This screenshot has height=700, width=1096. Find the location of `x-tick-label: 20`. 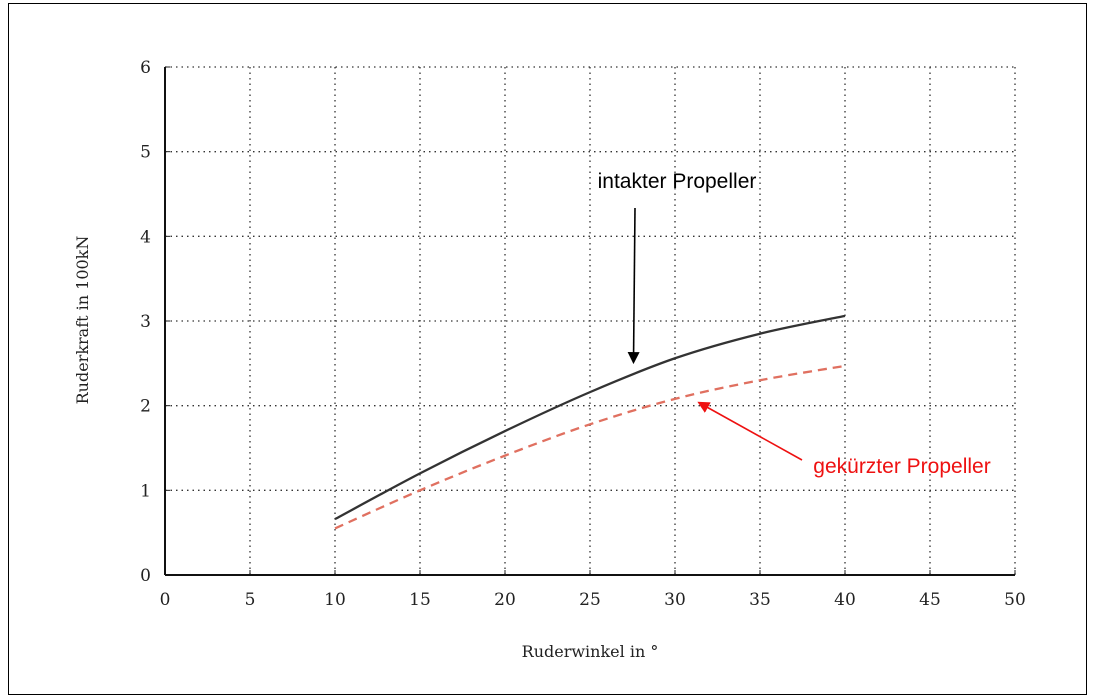

x-tick-label: 20 is located at coordinates (505, 600).